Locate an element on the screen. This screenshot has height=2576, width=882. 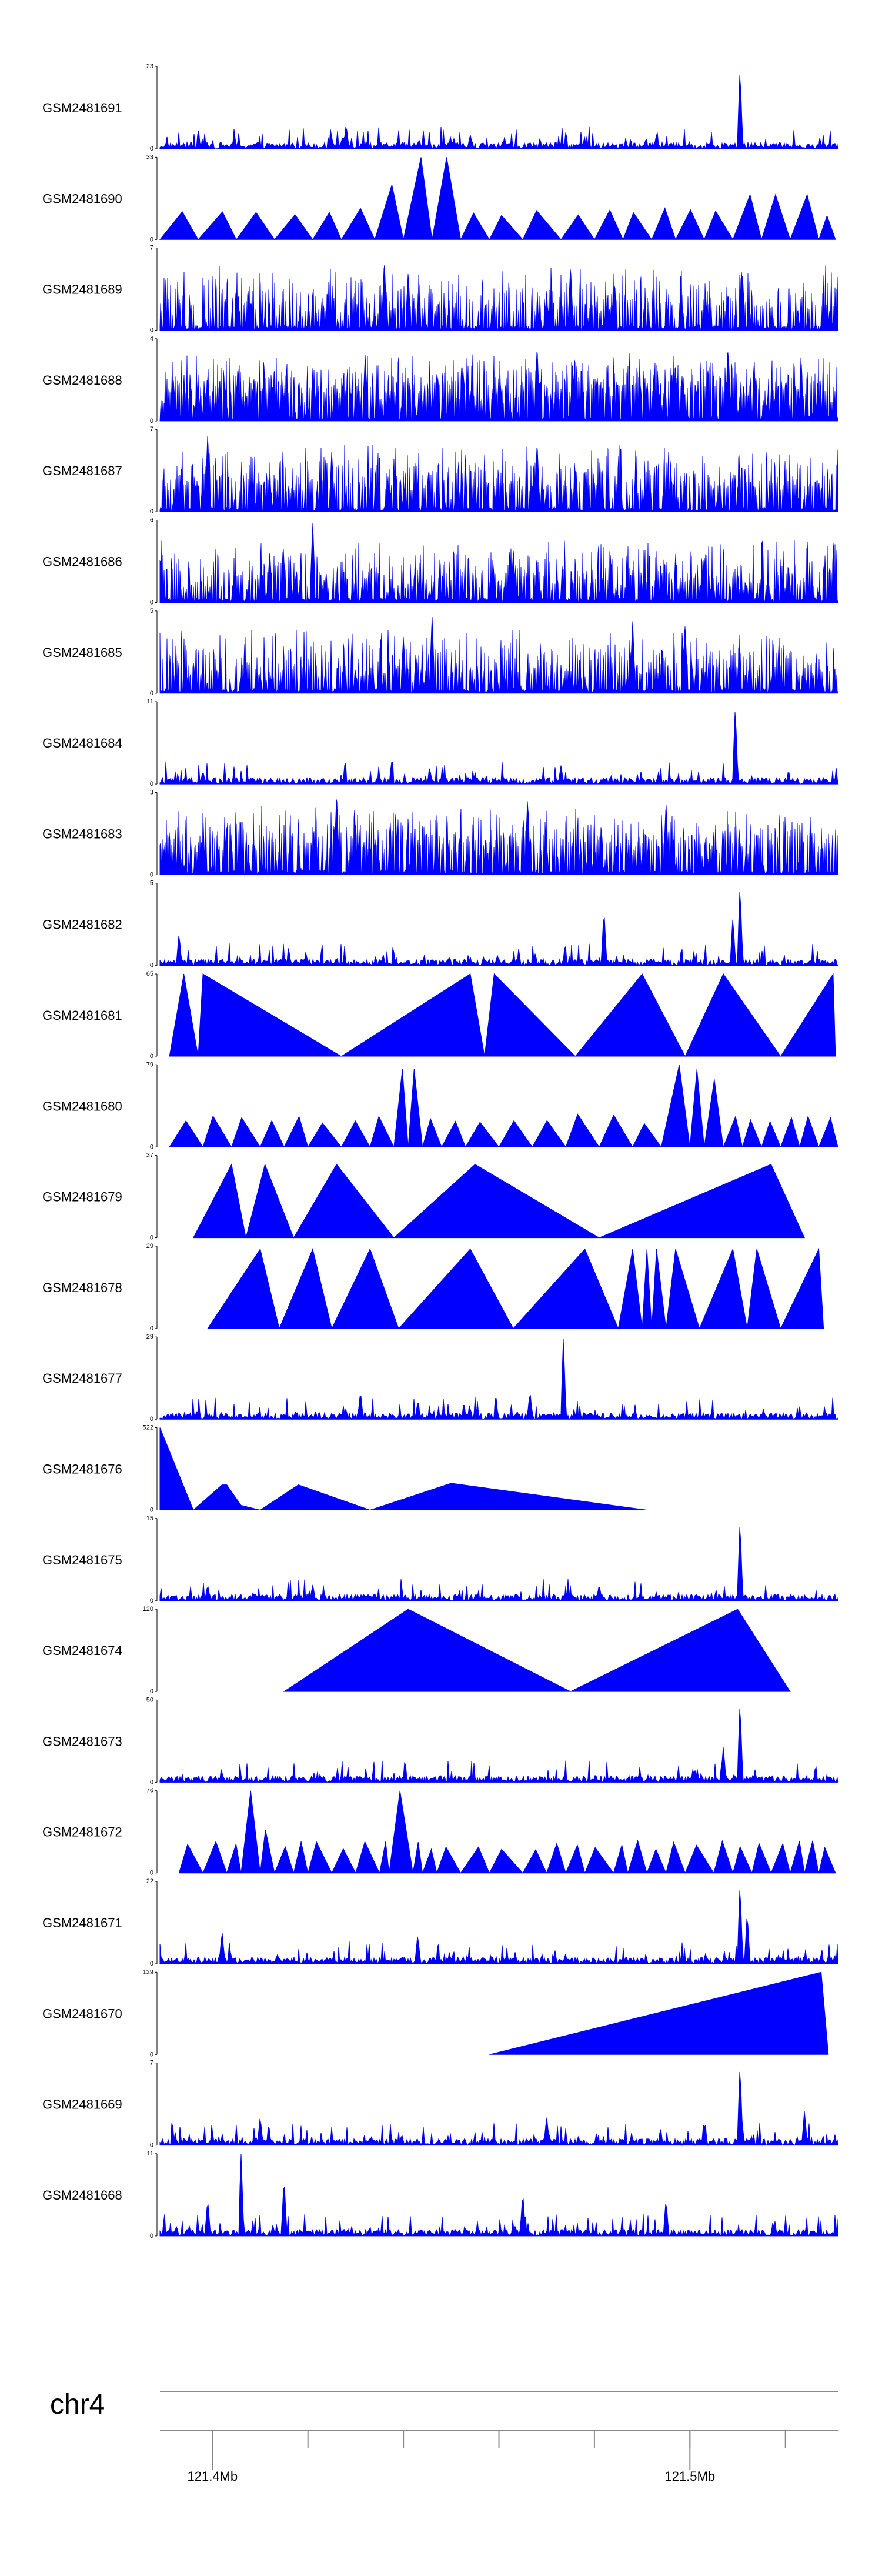
track-GSM2481681: GSM2481681 65 0 is located at coordinates (439, 1015).